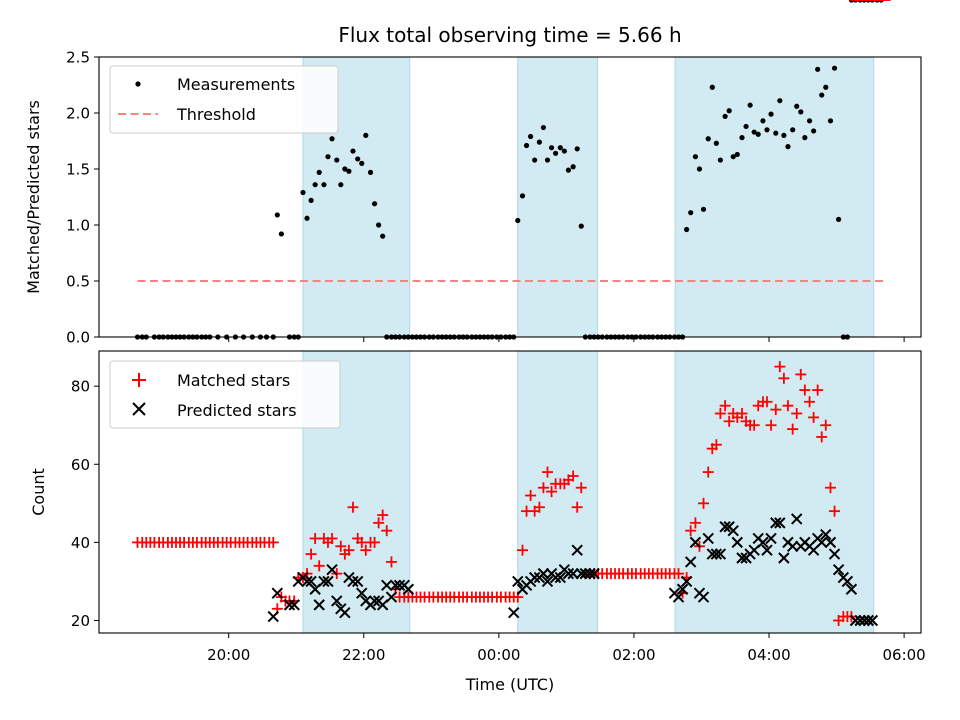 This screenshot has width=960, height=720. I want to click on top-y-axis: 0.0 0.5 1.0 1.5 2.0 2.5, so click(82, 198).